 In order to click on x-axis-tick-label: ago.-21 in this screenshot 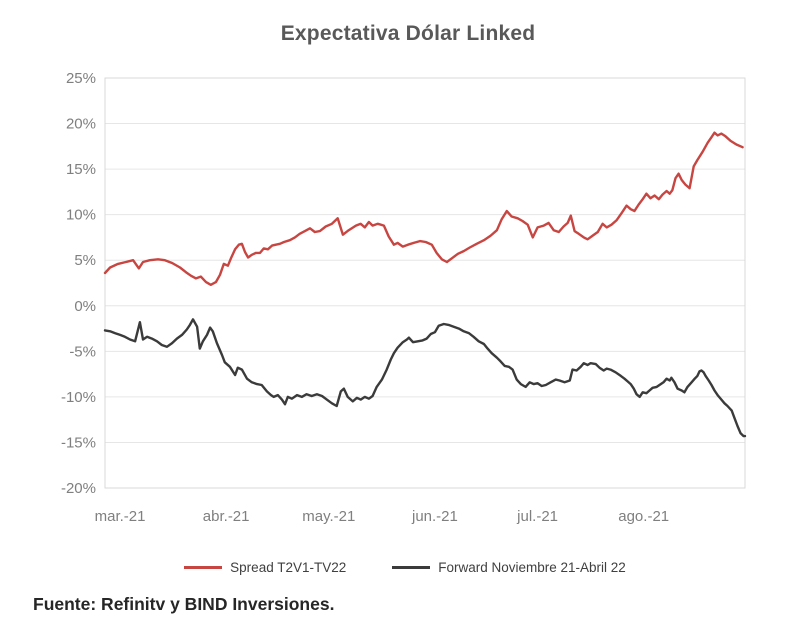, I will do `click(643, 516)`.